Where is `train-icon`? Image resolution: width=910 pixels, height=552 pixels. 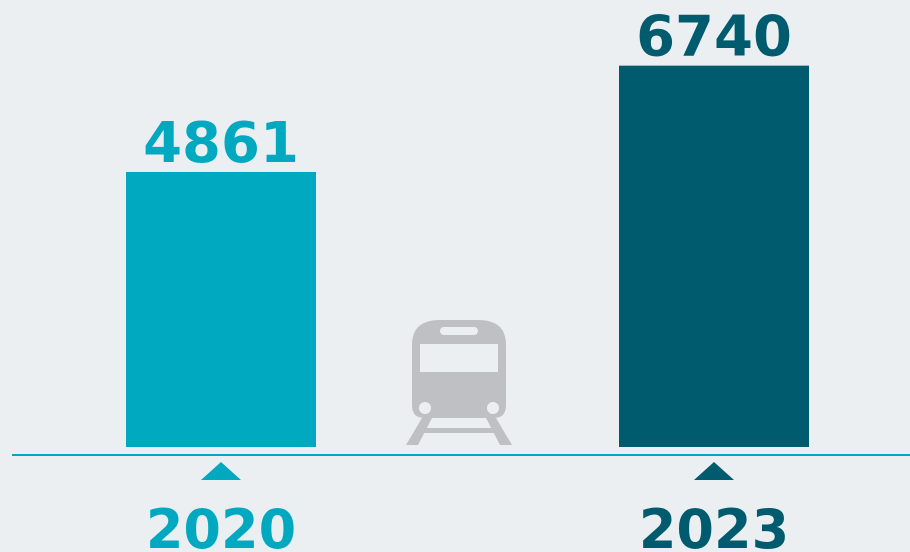 train-icon is located at coordinates (459, 382).